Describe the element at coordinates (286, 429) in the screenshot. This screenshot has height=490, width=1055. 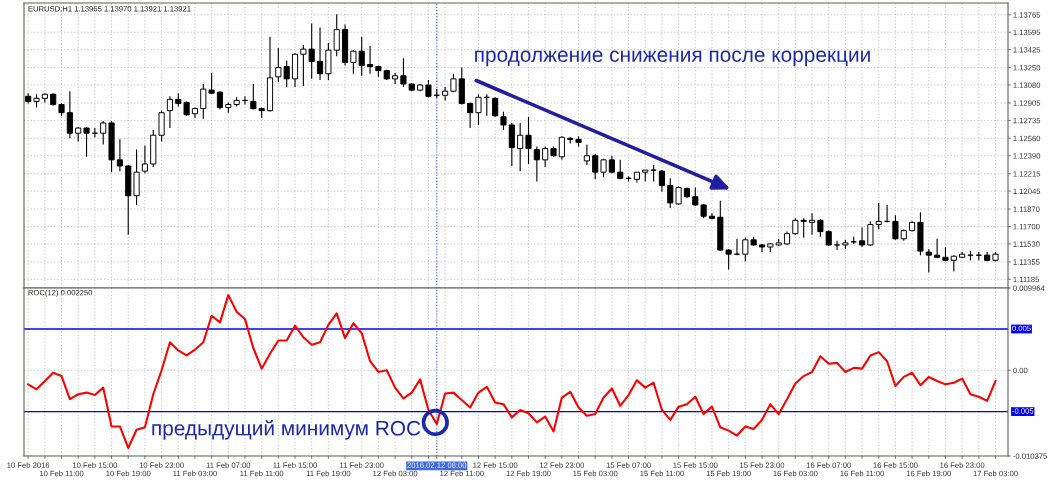
I see `annotation: предыдущий минимум ROC` at that location.